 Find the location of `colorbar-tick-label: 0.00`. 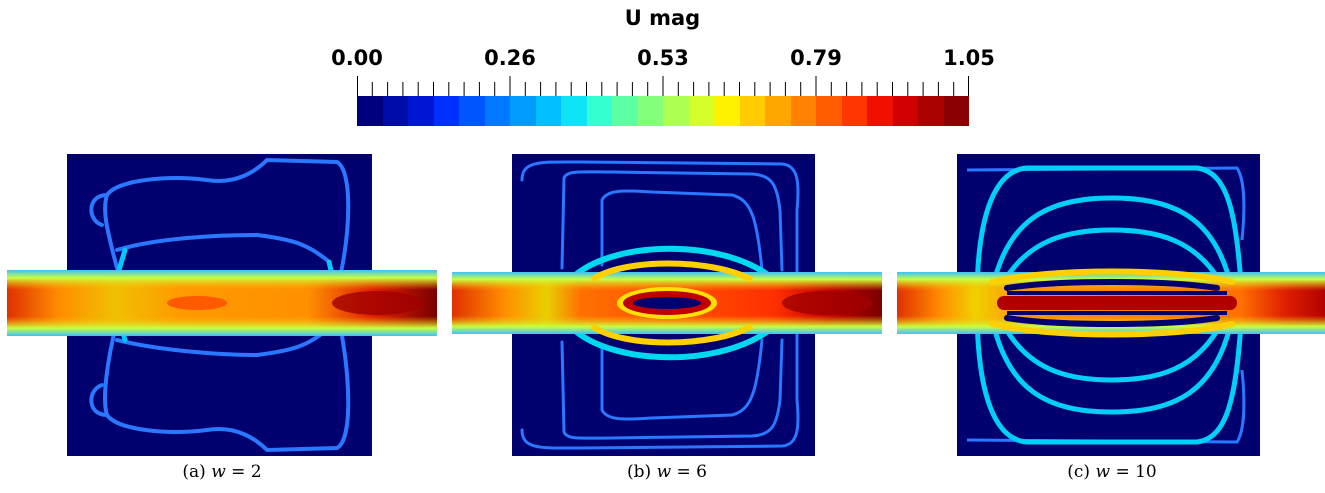

colorbar-tick-label: 0.00 is located at coordinates (357, 58).